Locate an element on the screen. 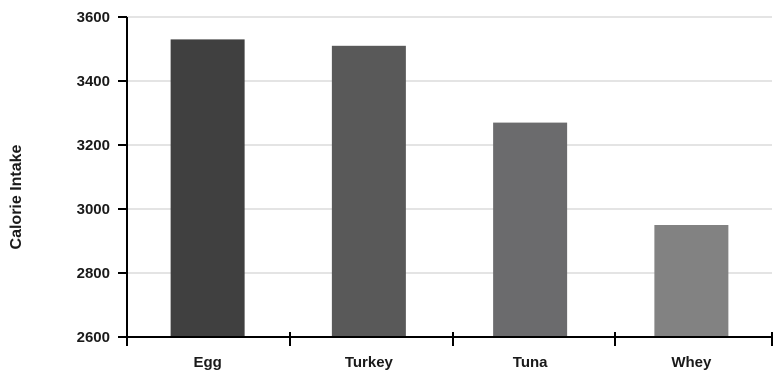 This screenshot has width=776, height=374. bar-tuna is located at coordinates (530, 229).